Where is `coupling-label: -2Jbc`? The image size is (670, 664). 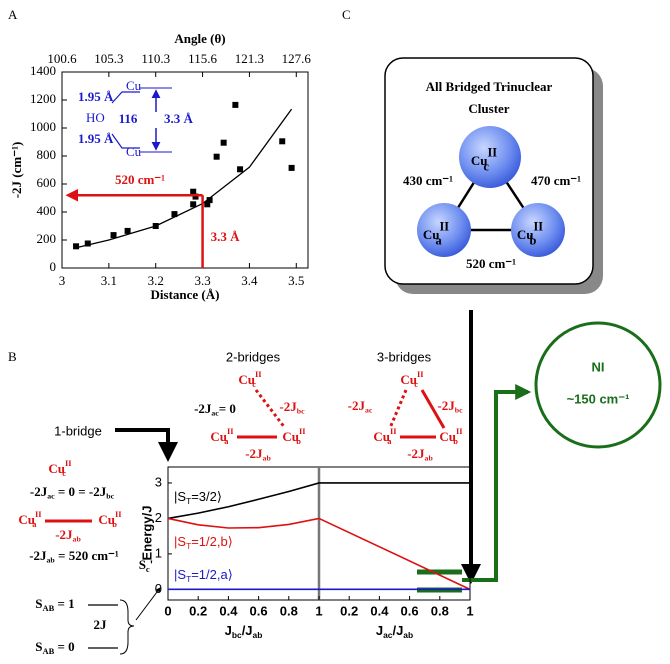
coupling-label: -2Jbc is located at coordinates (450, 406).